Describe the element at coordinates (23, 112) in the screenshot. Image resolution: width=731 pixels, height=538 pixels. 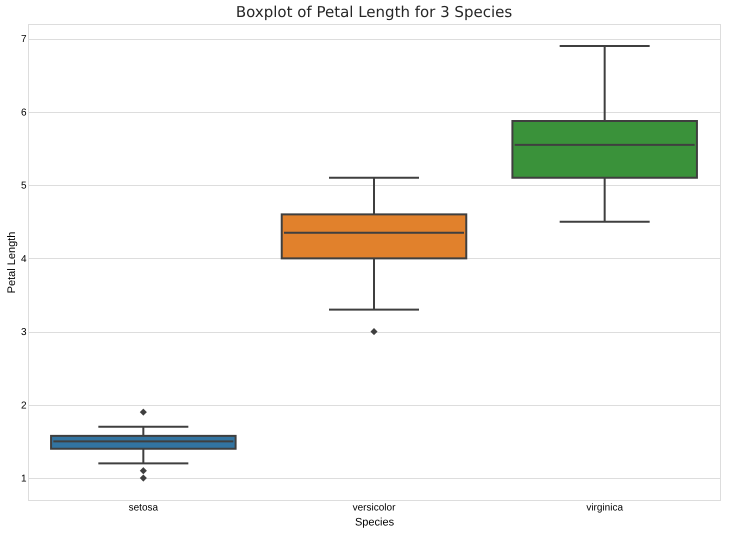
I see `y-tick-label: 6` at that location.